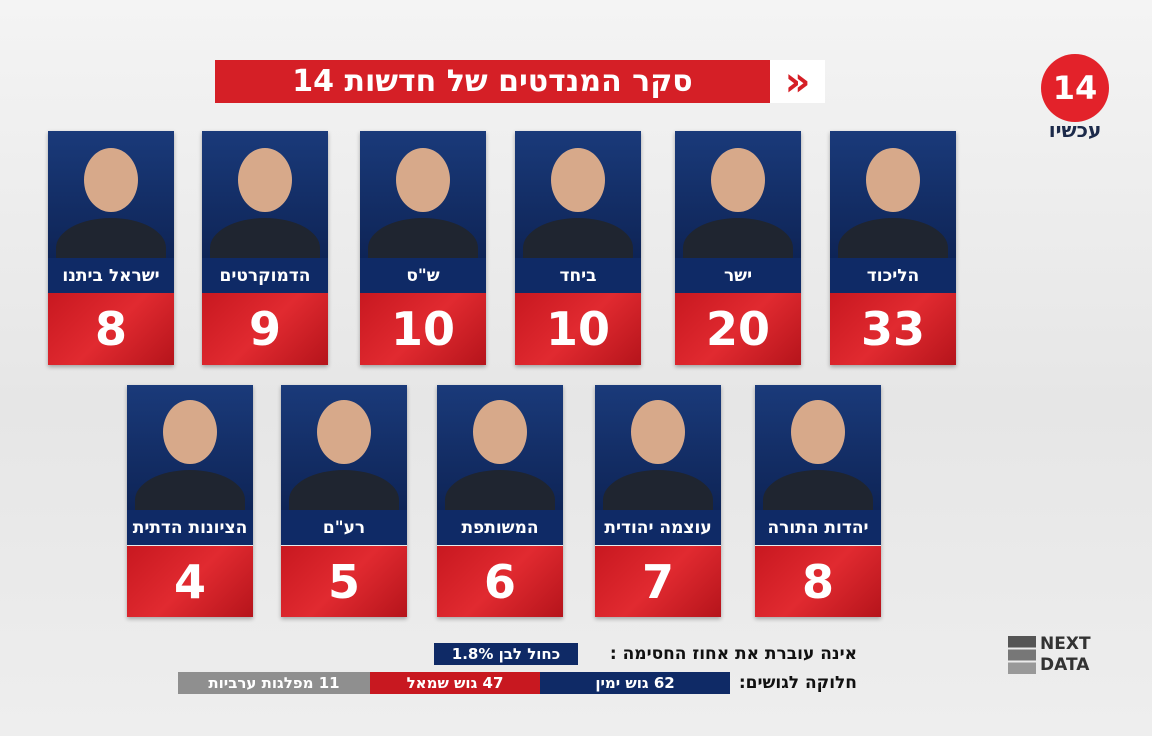 This screenshot has height=736, width=1152. Describe the element at coordinates (344, 581) in the screenshot. I see `party-seats: 5` at that location.